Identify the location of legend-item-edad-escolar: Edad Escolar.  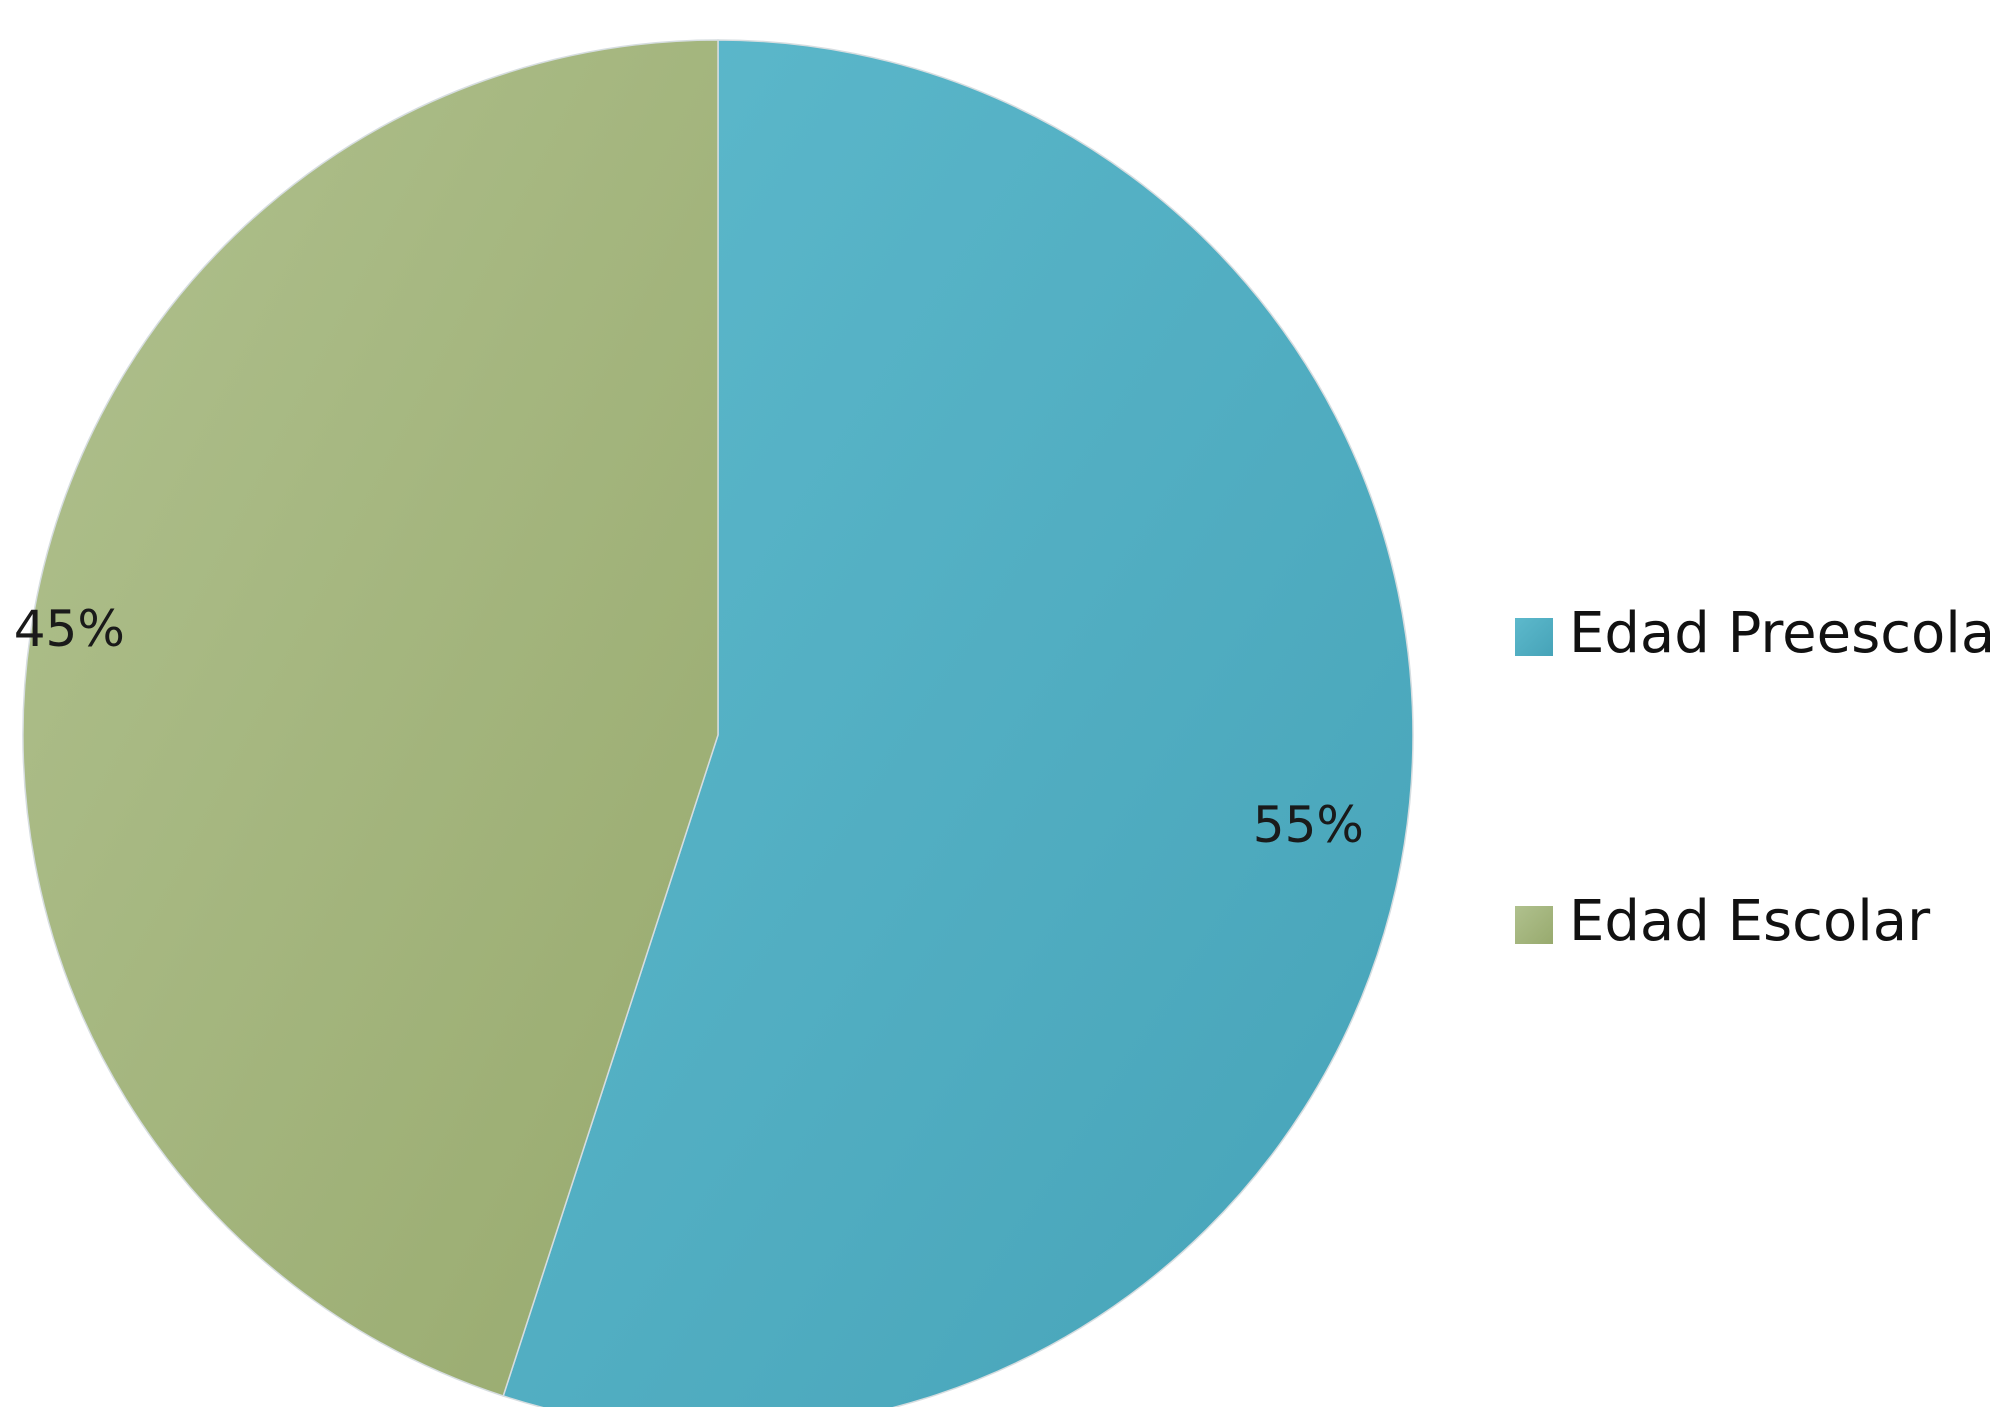
(1723, 921).